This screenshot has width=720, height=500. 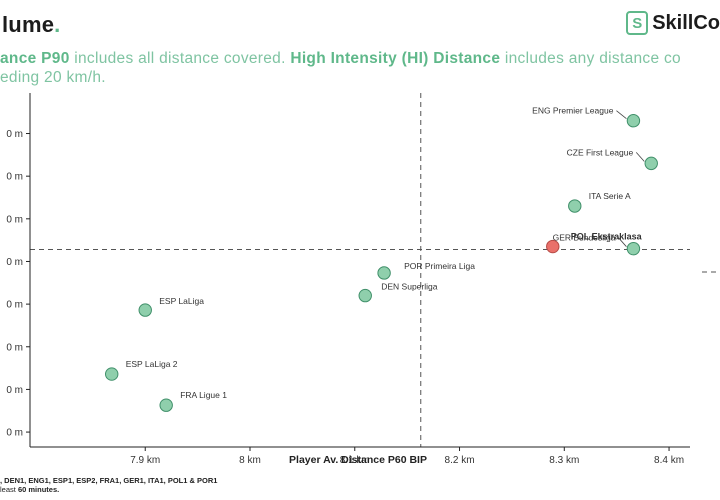 I want to click on subtitle-term-distance: ance P90, so click(x=35, y=58).